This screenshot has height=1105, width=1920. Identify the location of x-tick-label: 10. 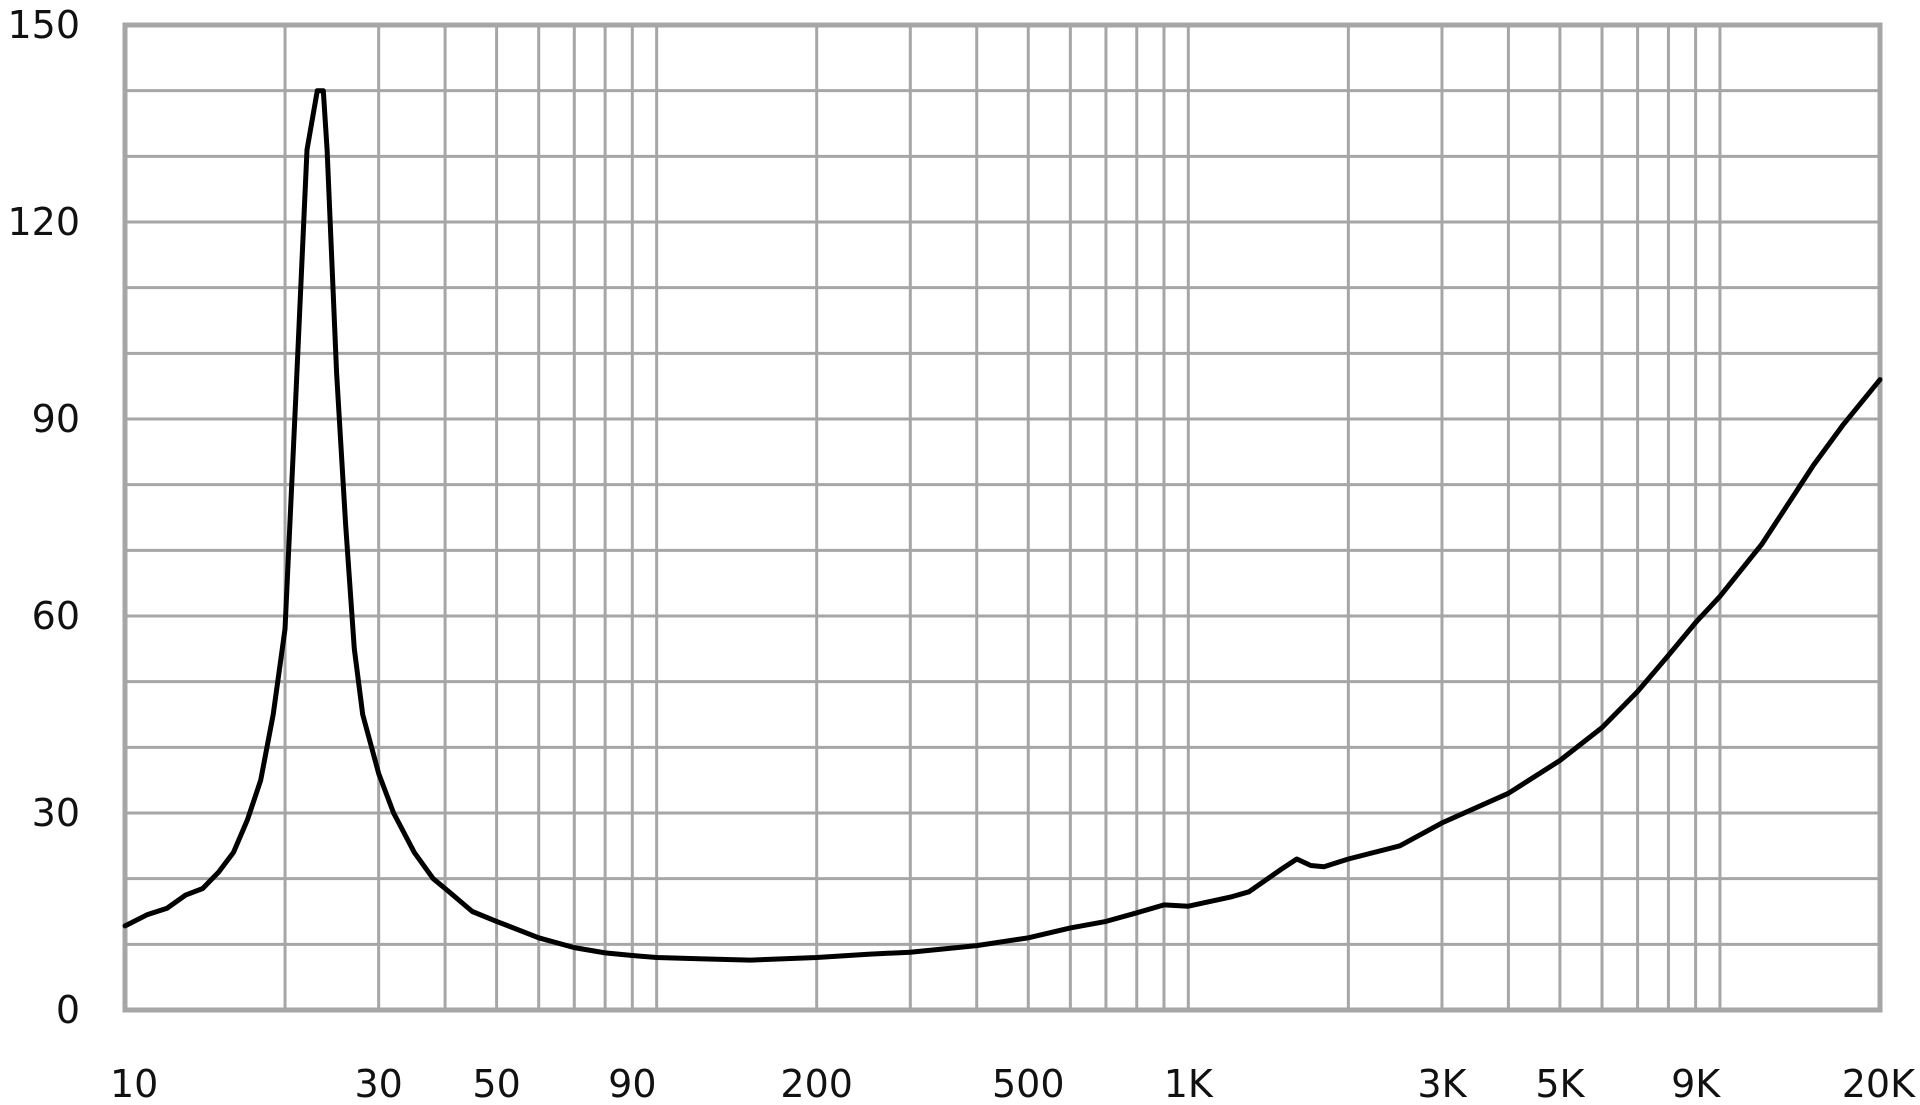
(134, 1083).